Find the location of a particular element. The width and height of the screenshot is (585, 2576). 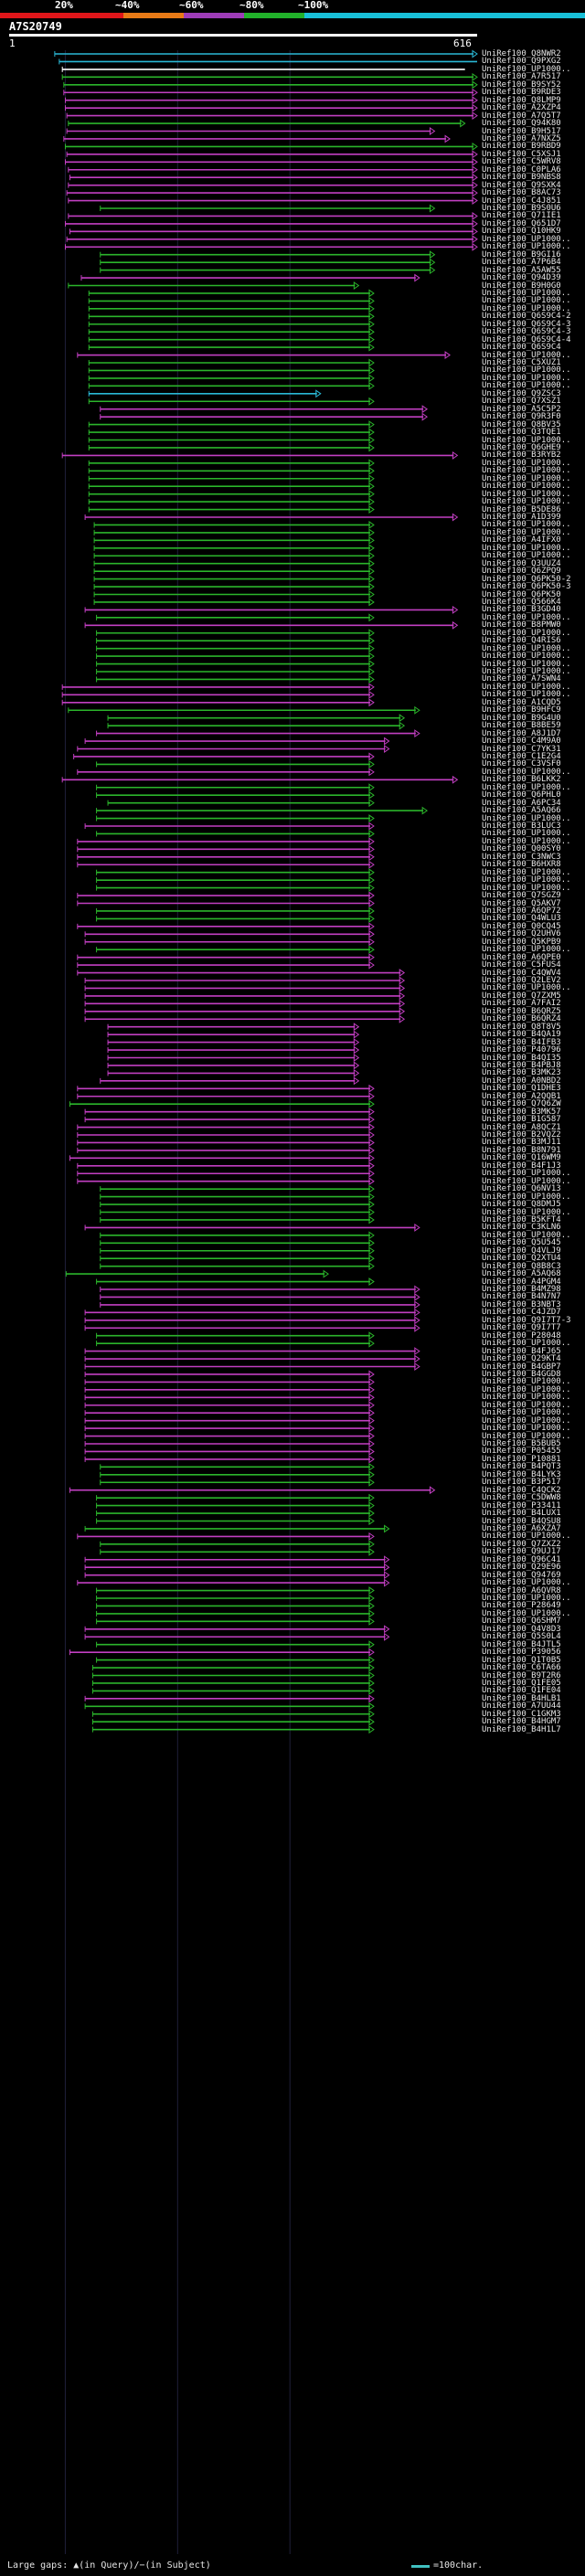

hit-label: UniRef100_C3KLN6 is located at coordinates (521, 1228).